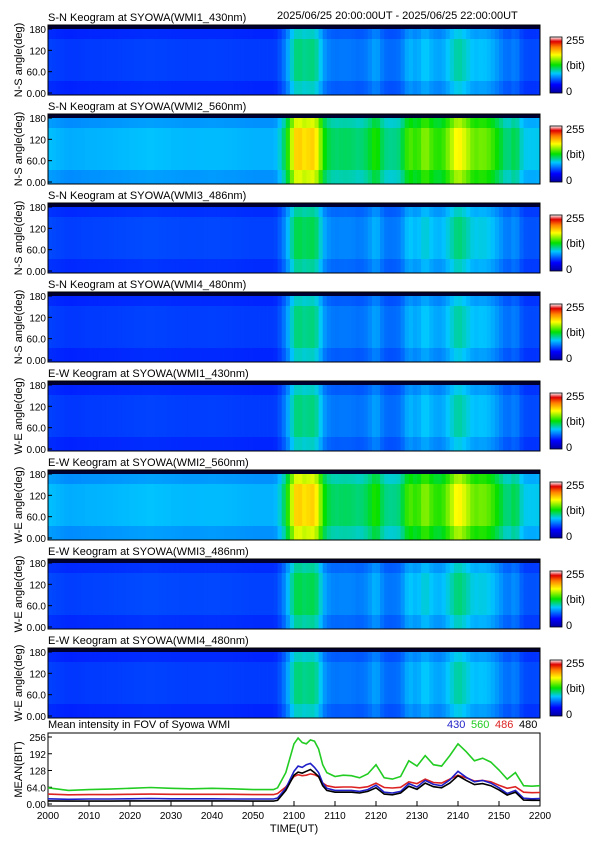 The image size is (595, 847). I want to click on colorbar-unit-label: (bit), so click(575, 511).